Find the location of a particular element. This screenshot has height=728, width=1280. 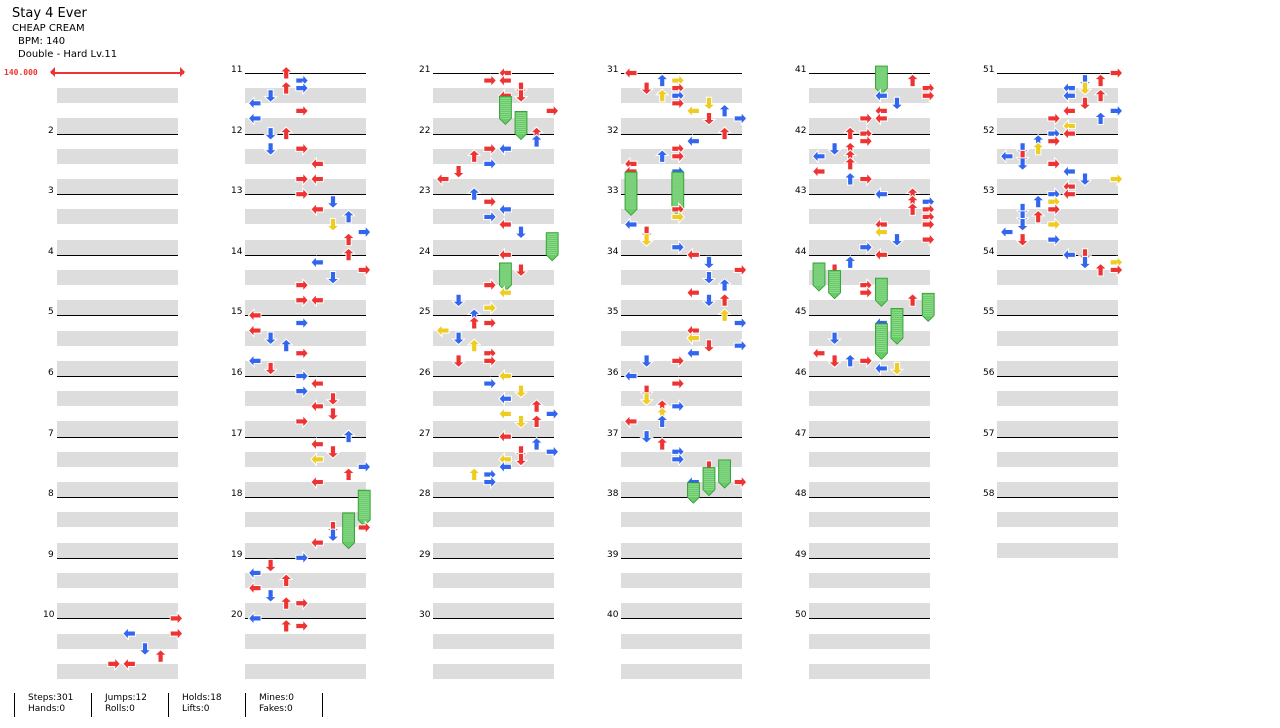

measure-column: 11 12 13 14 15 16 17 18 19 20 is located at coordinates (283, 345).